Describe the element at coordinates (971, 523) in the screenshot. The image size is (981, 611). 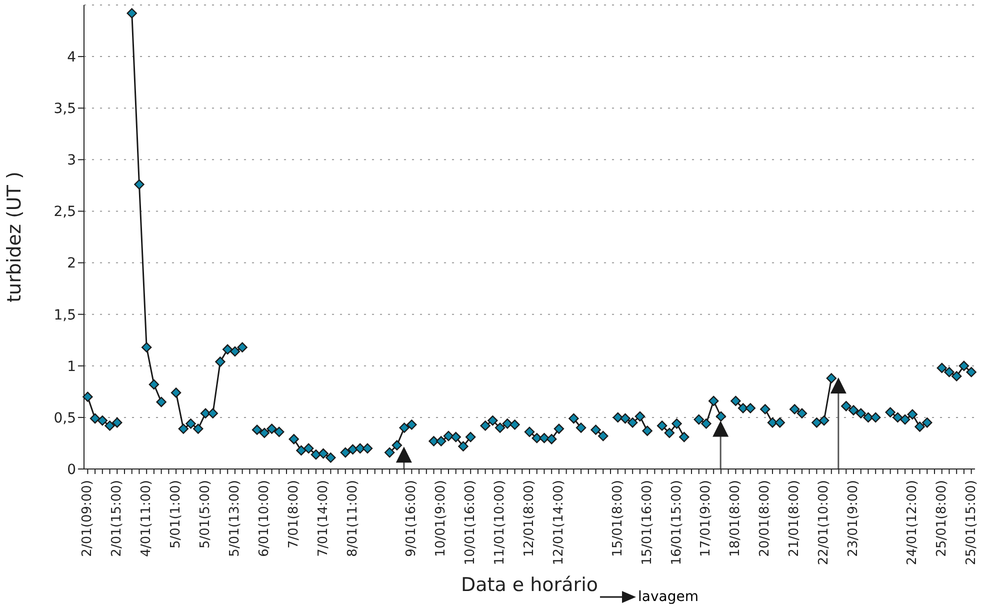
I see `x-tick-label: 25/01(15:00)` at that location.